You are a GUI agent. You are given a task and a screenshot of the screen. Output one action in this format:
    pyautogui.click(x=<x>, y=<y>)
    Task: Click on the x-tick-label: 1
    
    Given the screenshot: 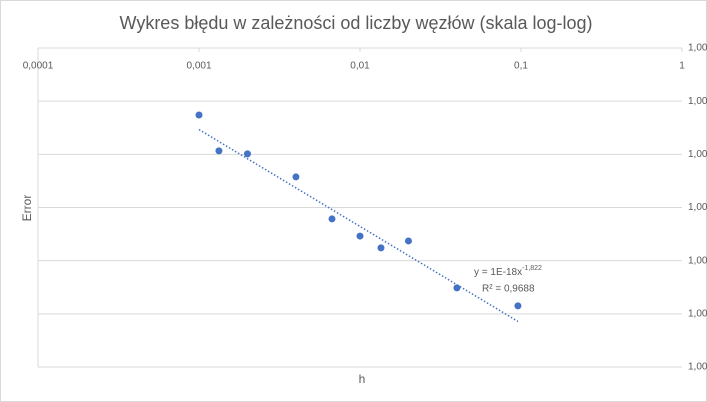 What is the action you would take?
    pyautogui.click(x=682, y=66)
    